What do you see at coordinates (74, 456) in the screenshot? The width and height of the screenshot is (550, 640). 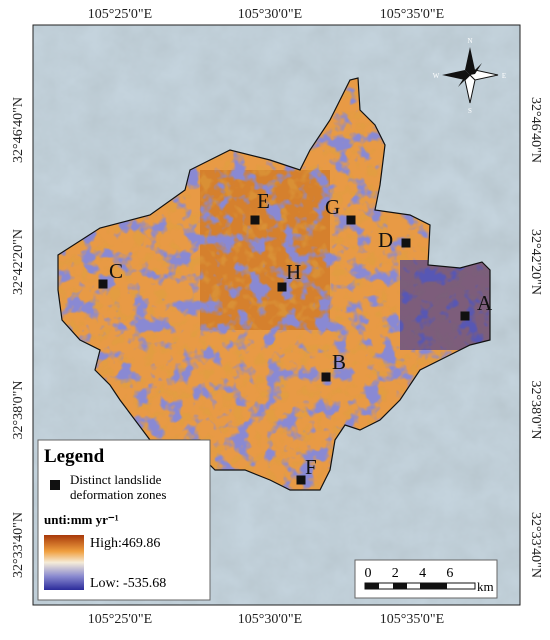 I see `legend-title: Legend` at bounding box center [74, 456].